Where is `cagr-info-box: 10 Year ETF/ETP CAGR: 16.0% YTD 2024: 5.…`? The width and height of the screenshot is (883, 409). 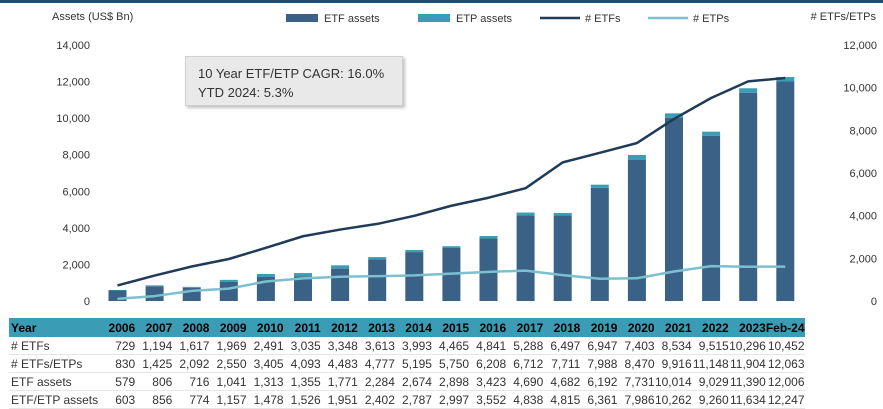 cagr-info-box: 10 Year ETF/ETP CAGR: 16.0% YTD 2024: 5.… is located at coordinates (294, 81).